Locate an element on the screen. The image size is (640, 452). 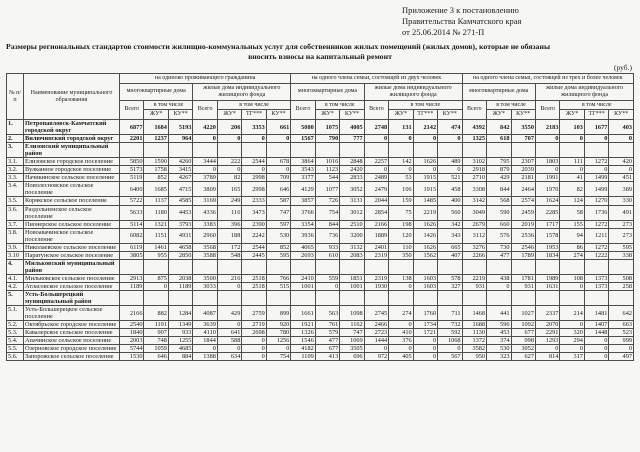
value-cell: 3444 is located at coordinates (205, 162).